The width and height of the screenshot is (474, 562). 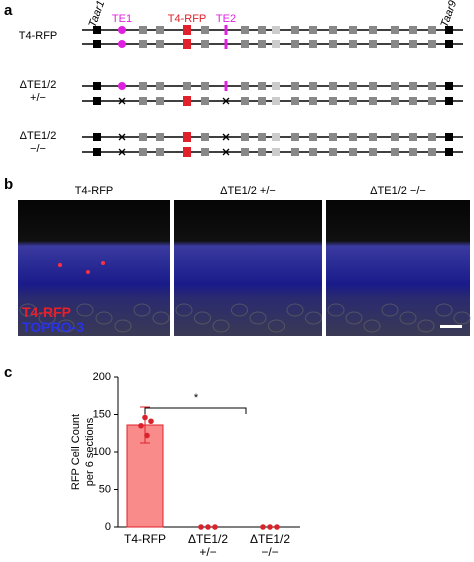 I want to click on image-title: ΔTE1/2 +/−, so click(x=248, y=191).